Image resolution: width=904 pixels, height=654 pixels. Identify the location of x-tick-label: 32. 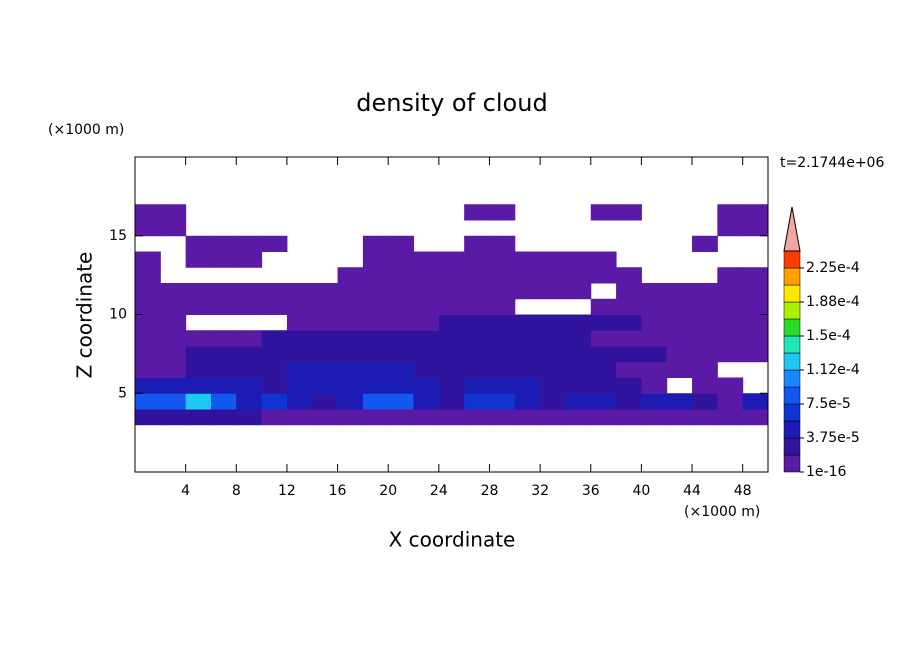
(540, 491).